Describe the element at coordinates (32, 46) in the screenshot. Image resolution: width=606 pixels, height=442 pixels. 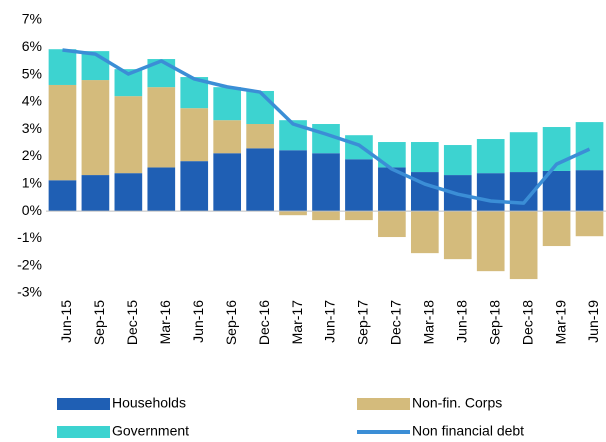
I see `y-tick-label: 6%` at that location.